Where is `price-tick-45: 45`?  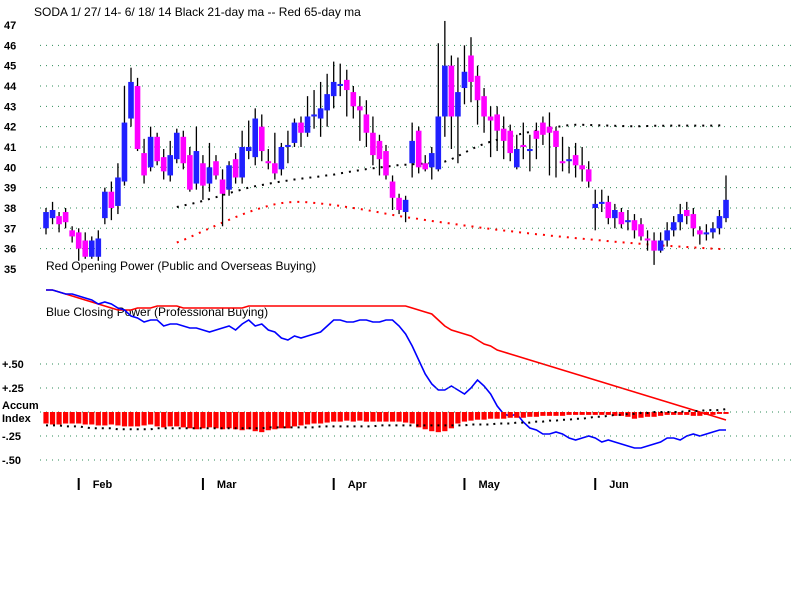 price-tick-45: 45 is located at coordinates (10, 67).